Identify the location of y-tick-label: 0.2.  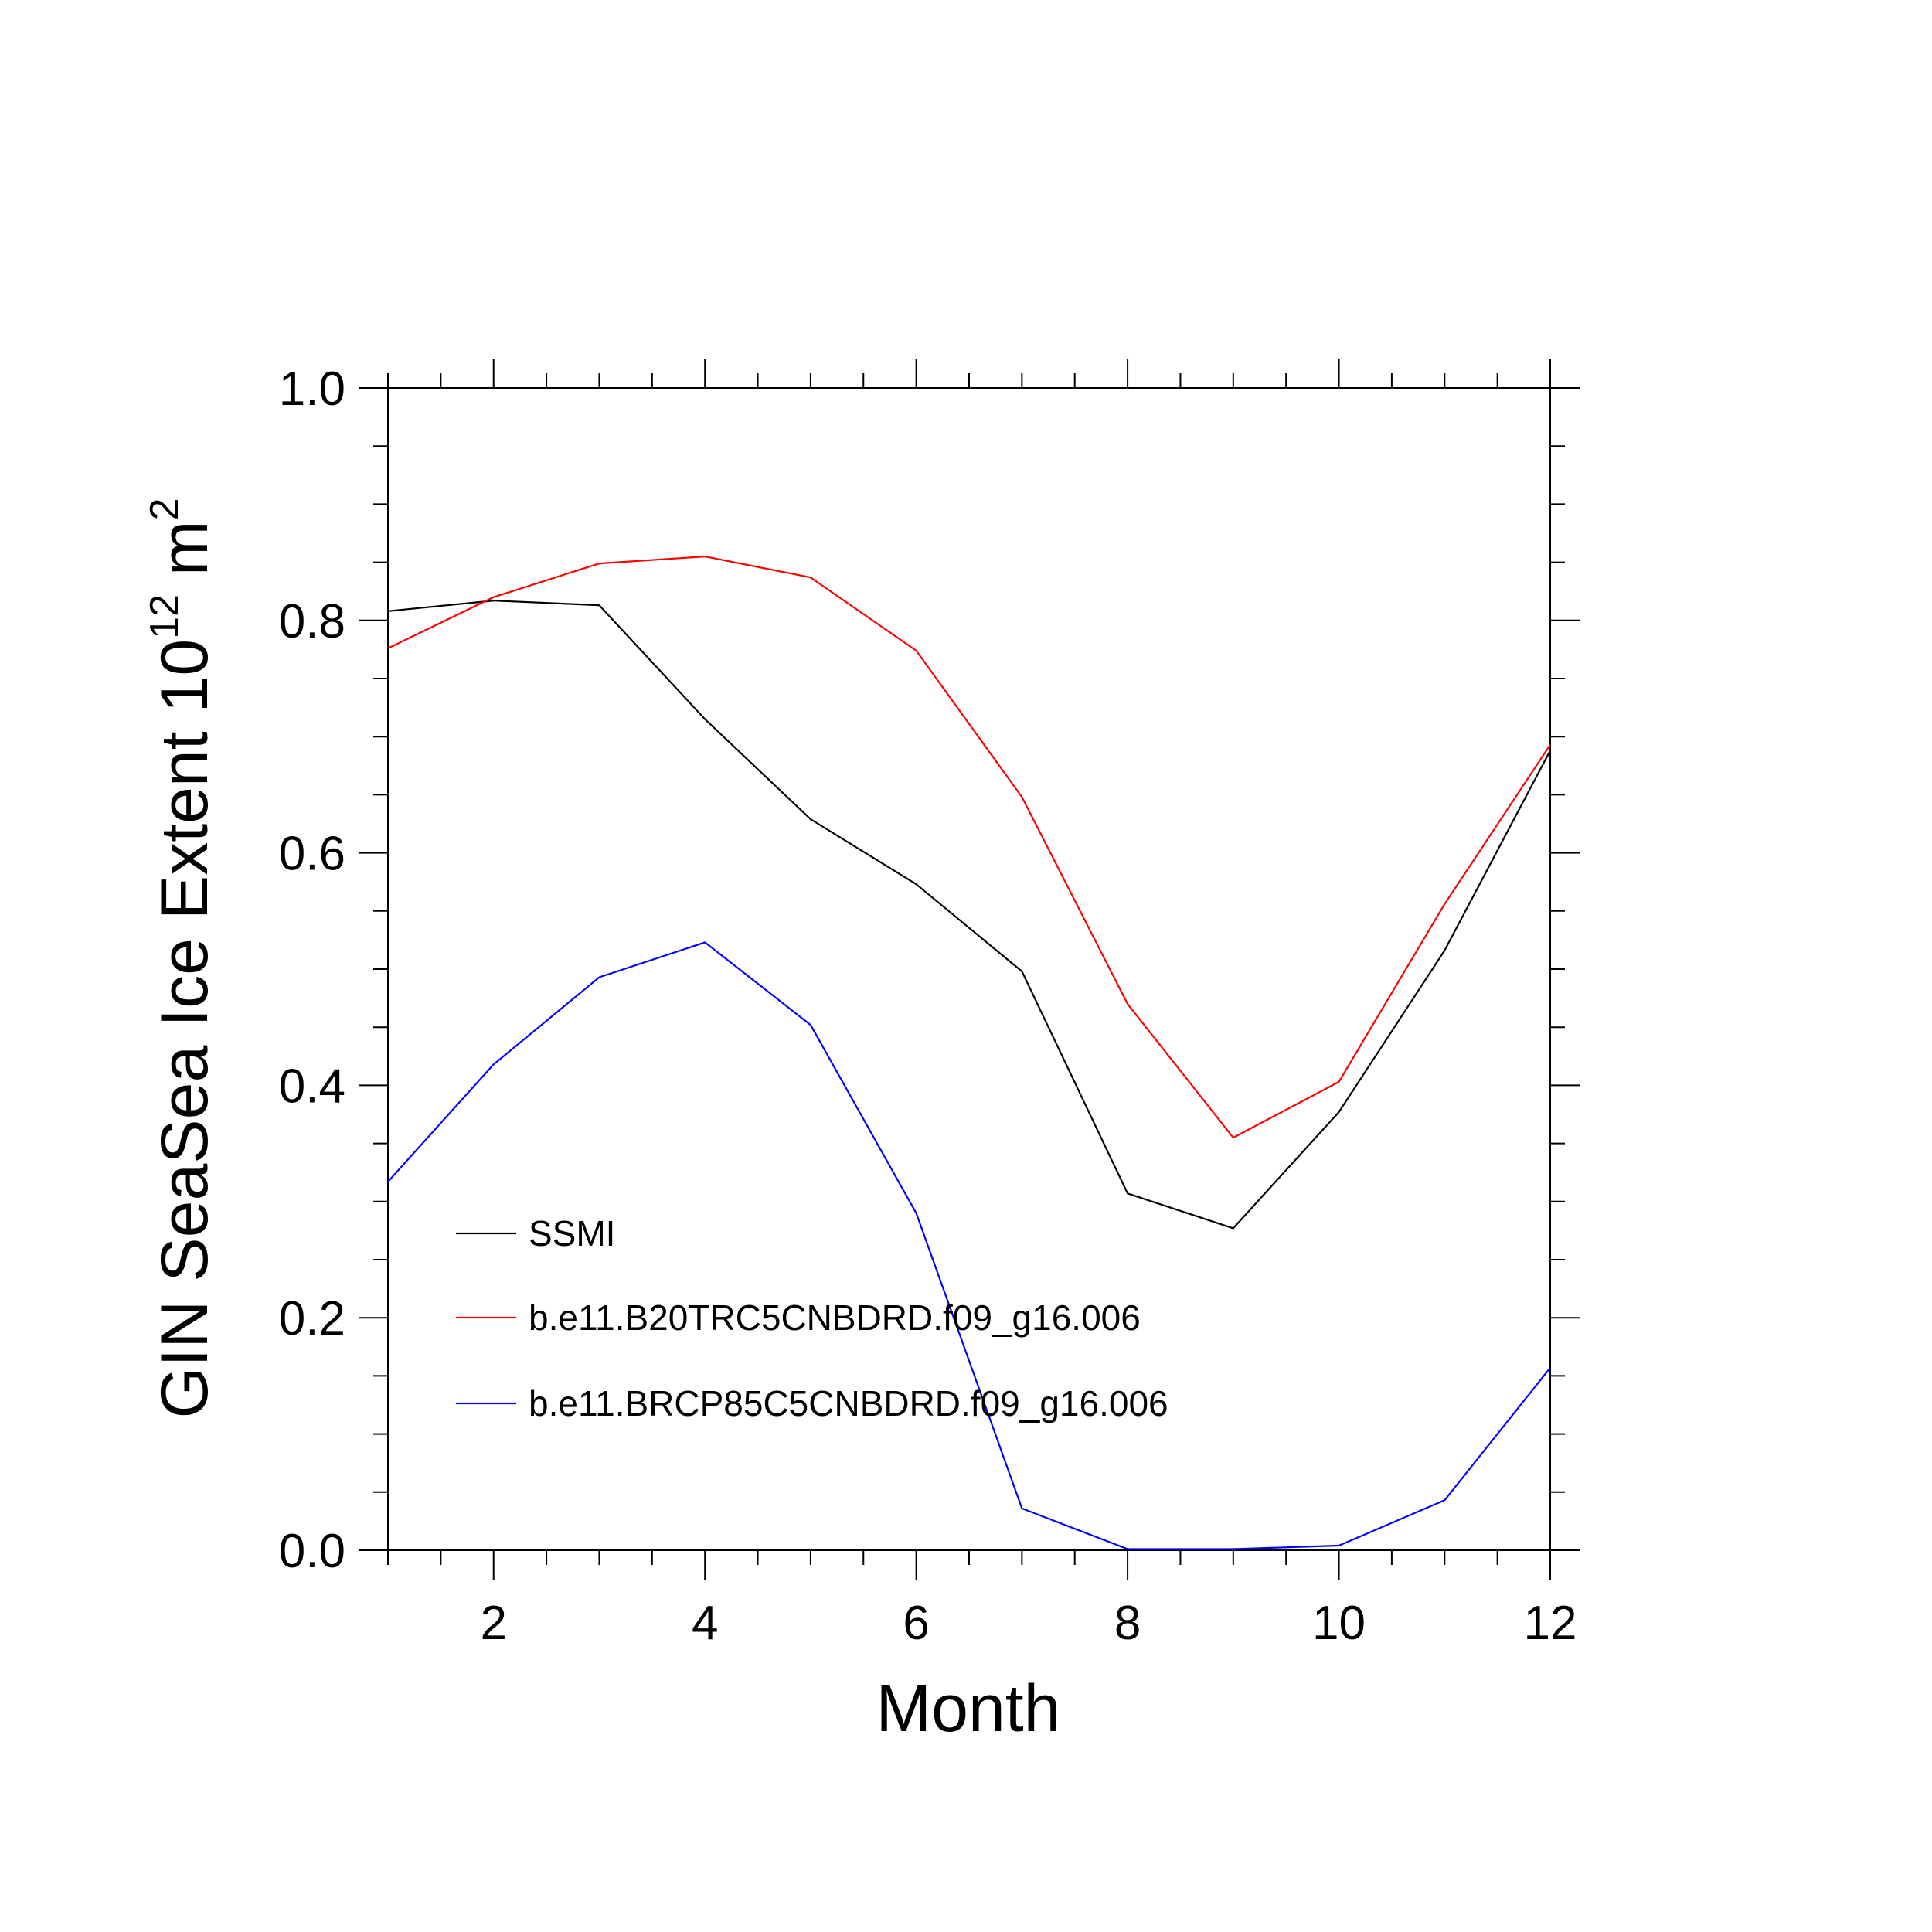
(312, 1319).